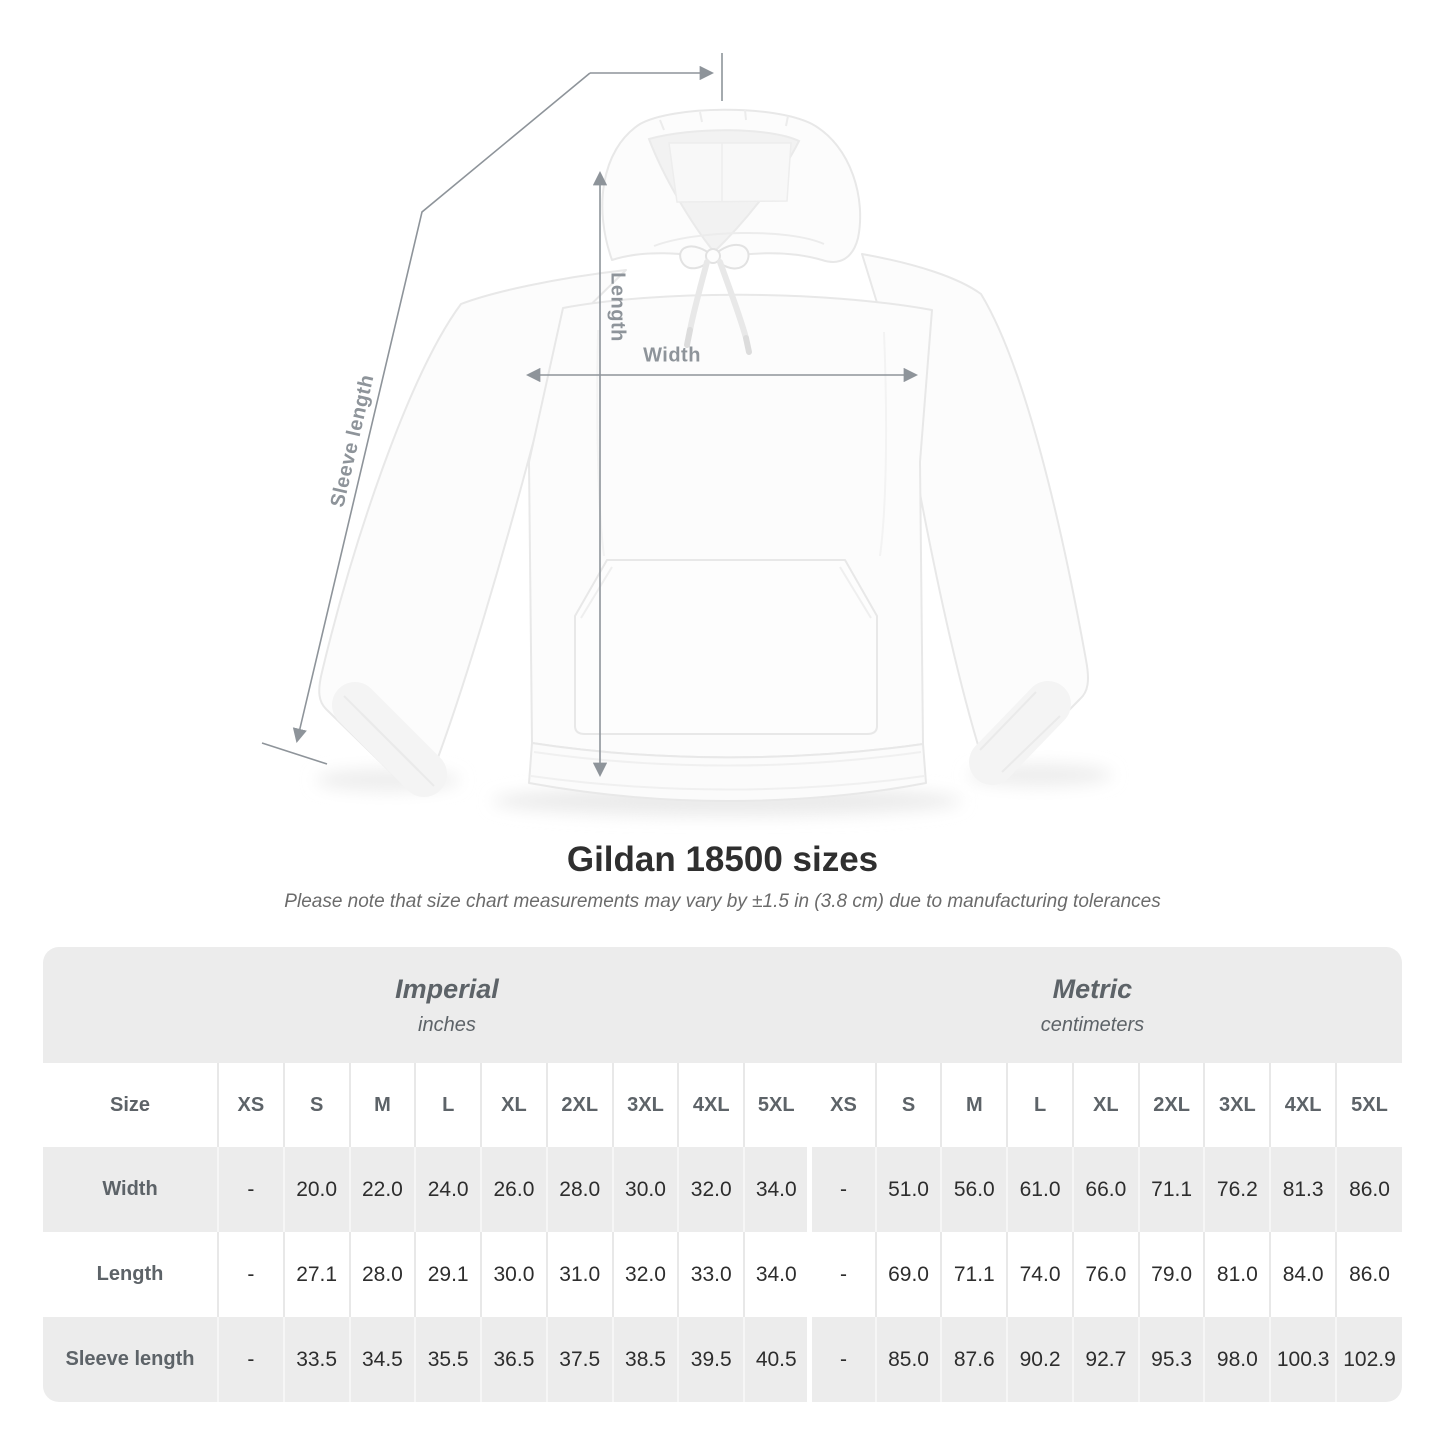  What do you see at coordinates (382, 1359) in the screenshot?
I see `measurement-value-cell: 34.5` at bounding box center [382, 1359].